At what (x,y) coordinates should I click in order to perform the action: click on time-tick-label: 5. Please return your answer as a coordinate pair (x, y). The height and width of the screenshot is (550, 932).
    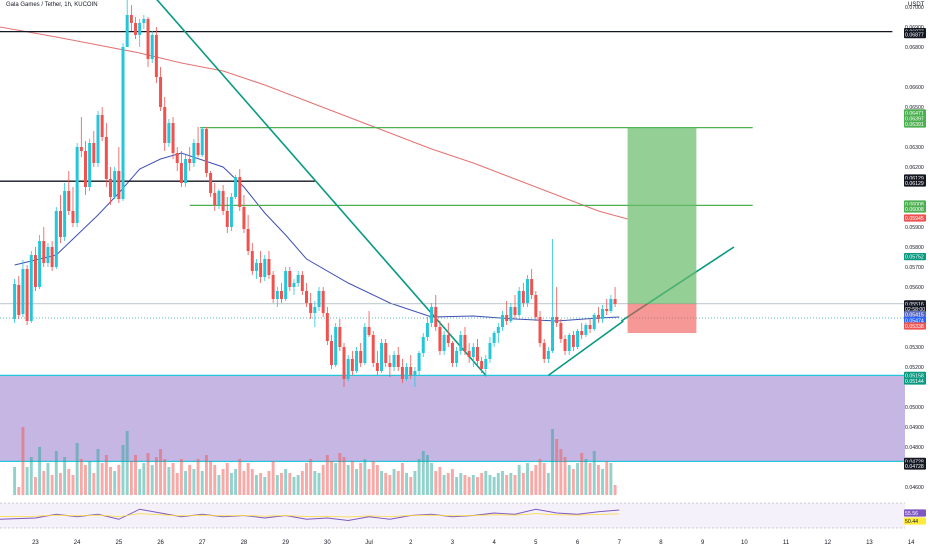
    Looking at the image, I should click on (536, 543).